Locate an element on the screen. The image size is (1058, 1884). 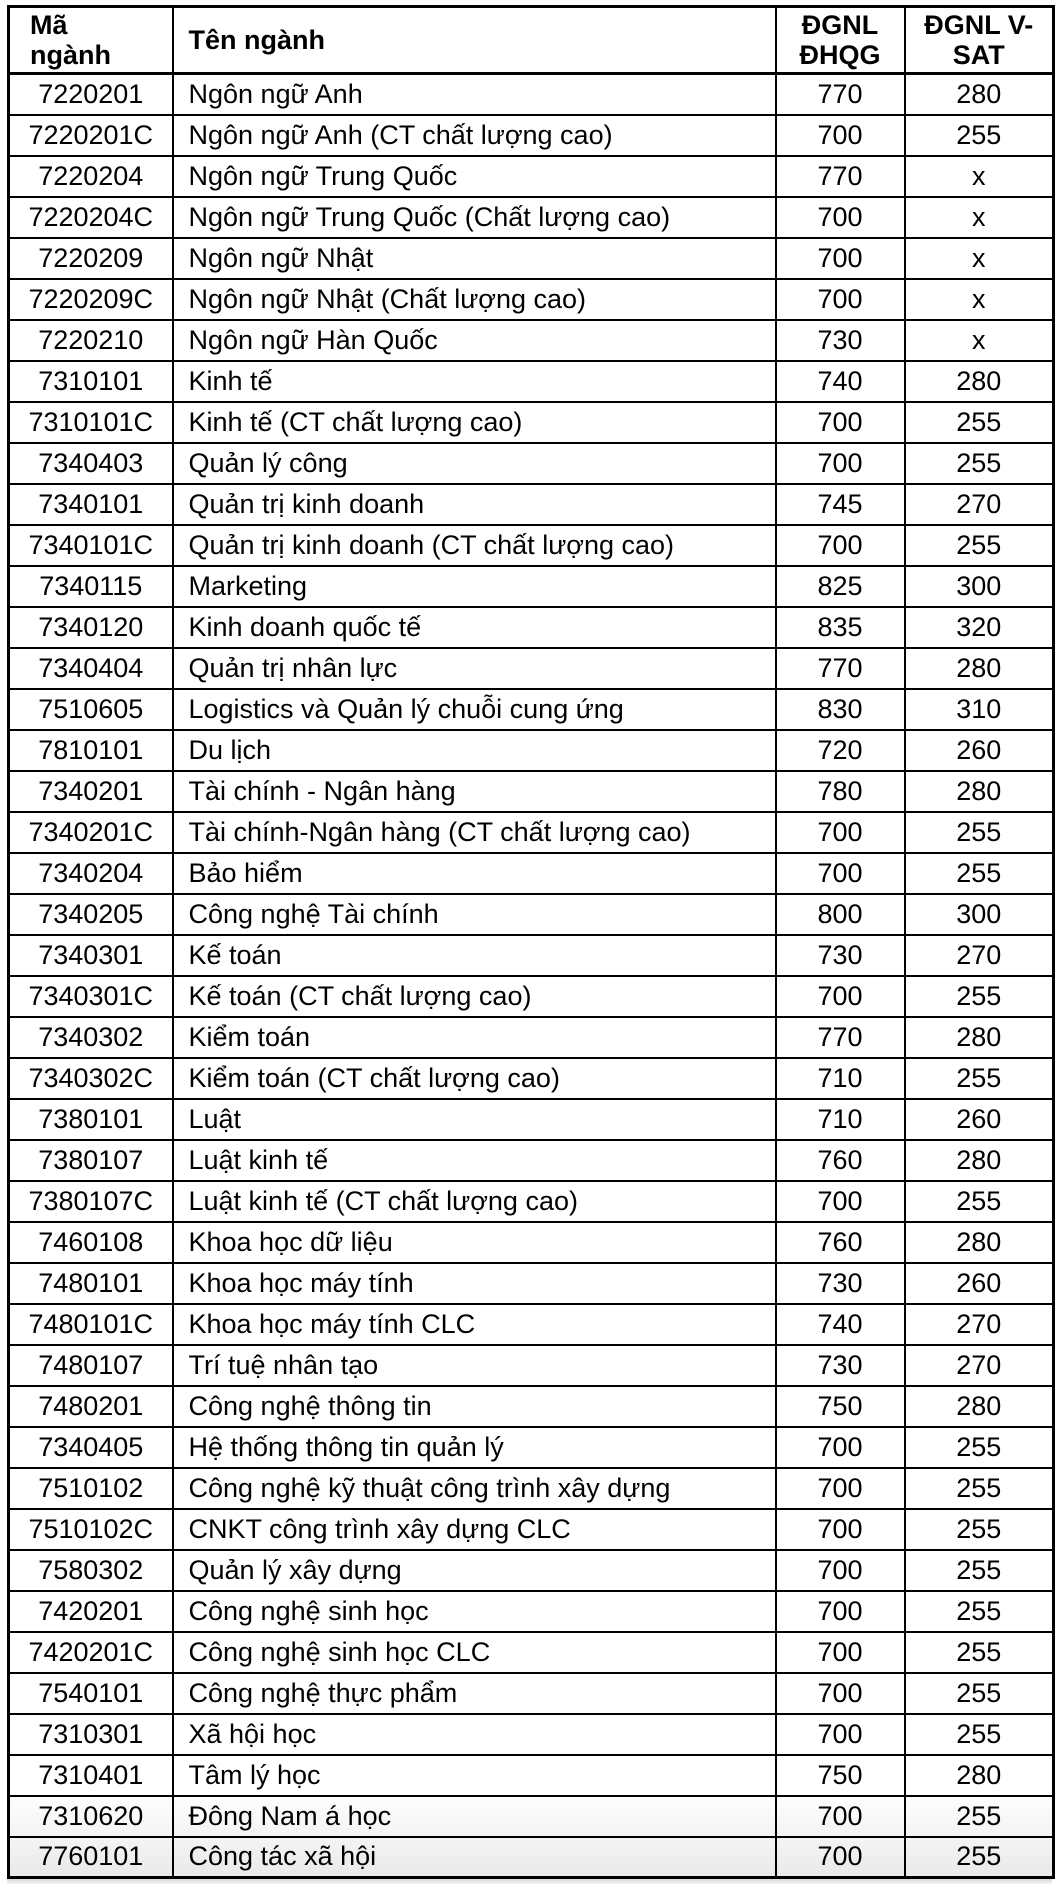
major-code-cell: 7220204C is located at coordinates (90, 217).